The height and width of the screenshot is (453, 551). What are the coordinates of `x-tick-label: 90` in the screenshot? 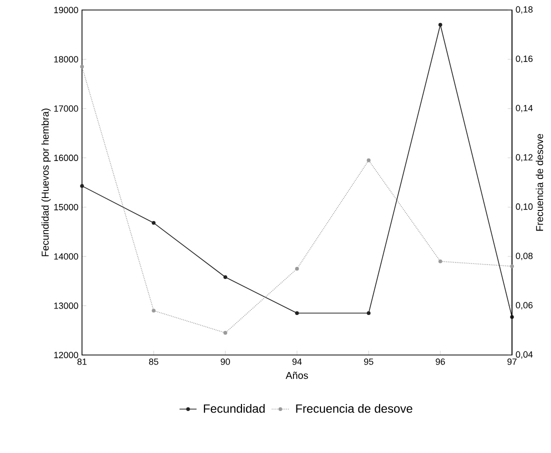 It's located at (225, 361).